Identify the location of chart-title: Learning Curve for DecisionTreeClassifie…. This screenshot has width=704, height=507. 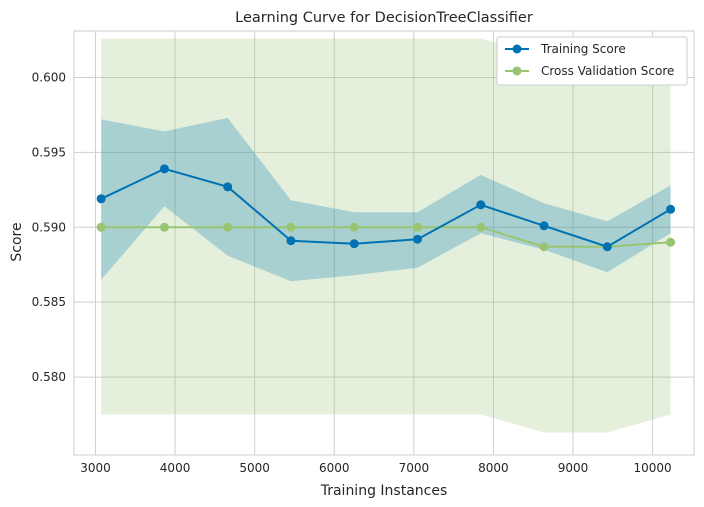
(384, 18).